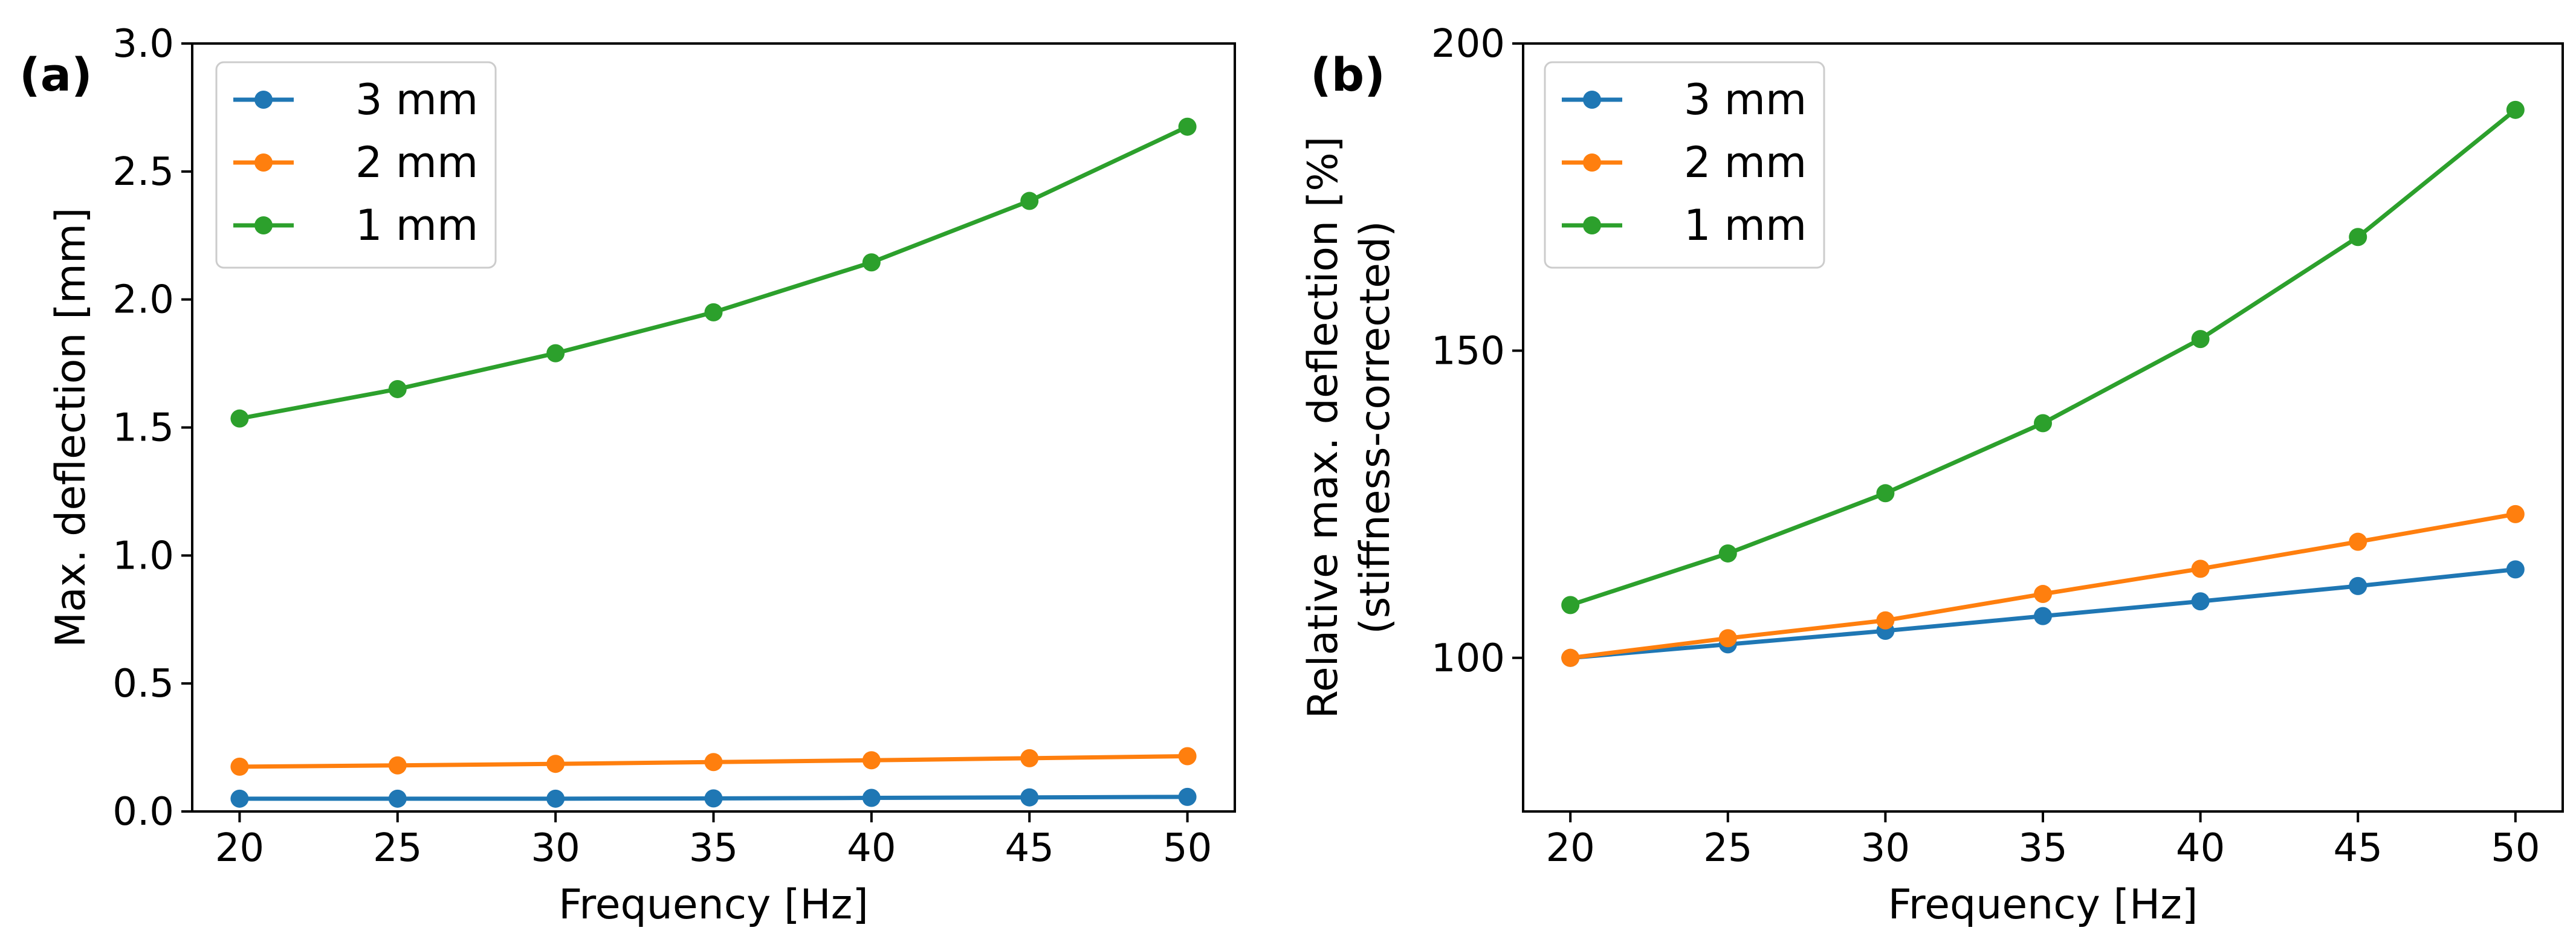  I want to click on y-tick-label: 2.5, so click(143, 172).